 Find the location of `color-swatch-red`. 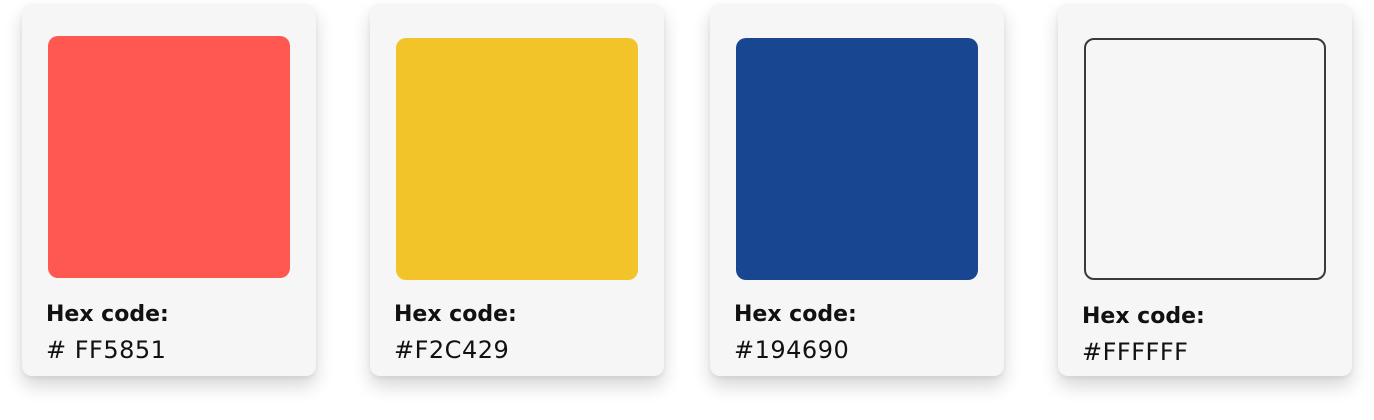

color-swatch-red is located at coordinates (169, 157).